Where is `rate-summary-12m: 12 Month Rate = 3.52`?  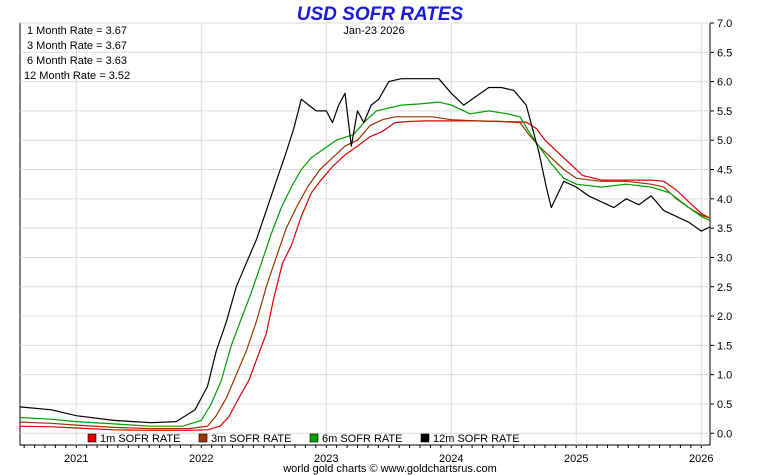 rate-summary-12m: 12 Month Rate = 3.52 is located at coordinates (77, 76).